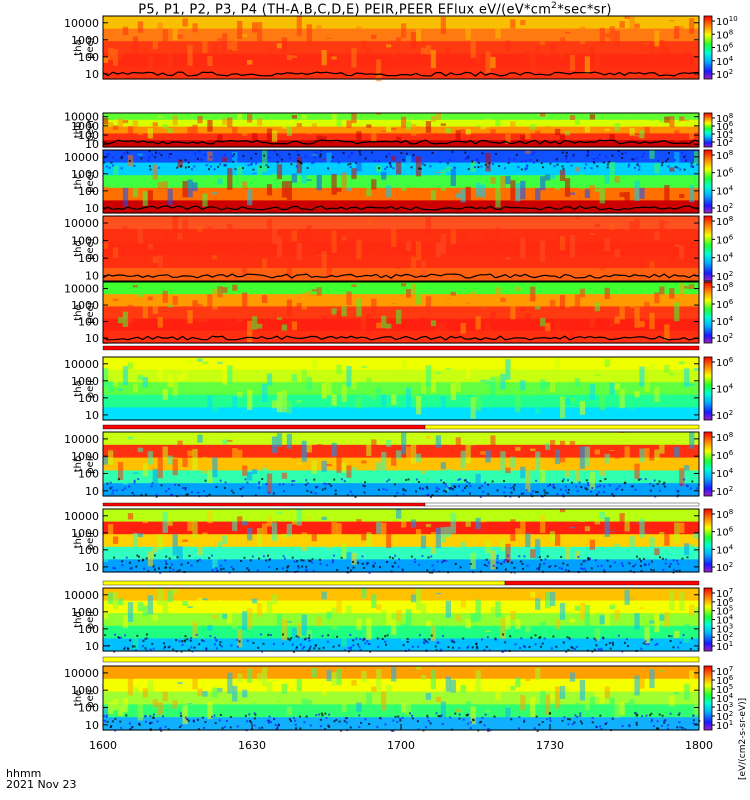 The height and width of the screenshot is (800, 750). I want to click on spectrogram-thb-peir, so click(401, 465).